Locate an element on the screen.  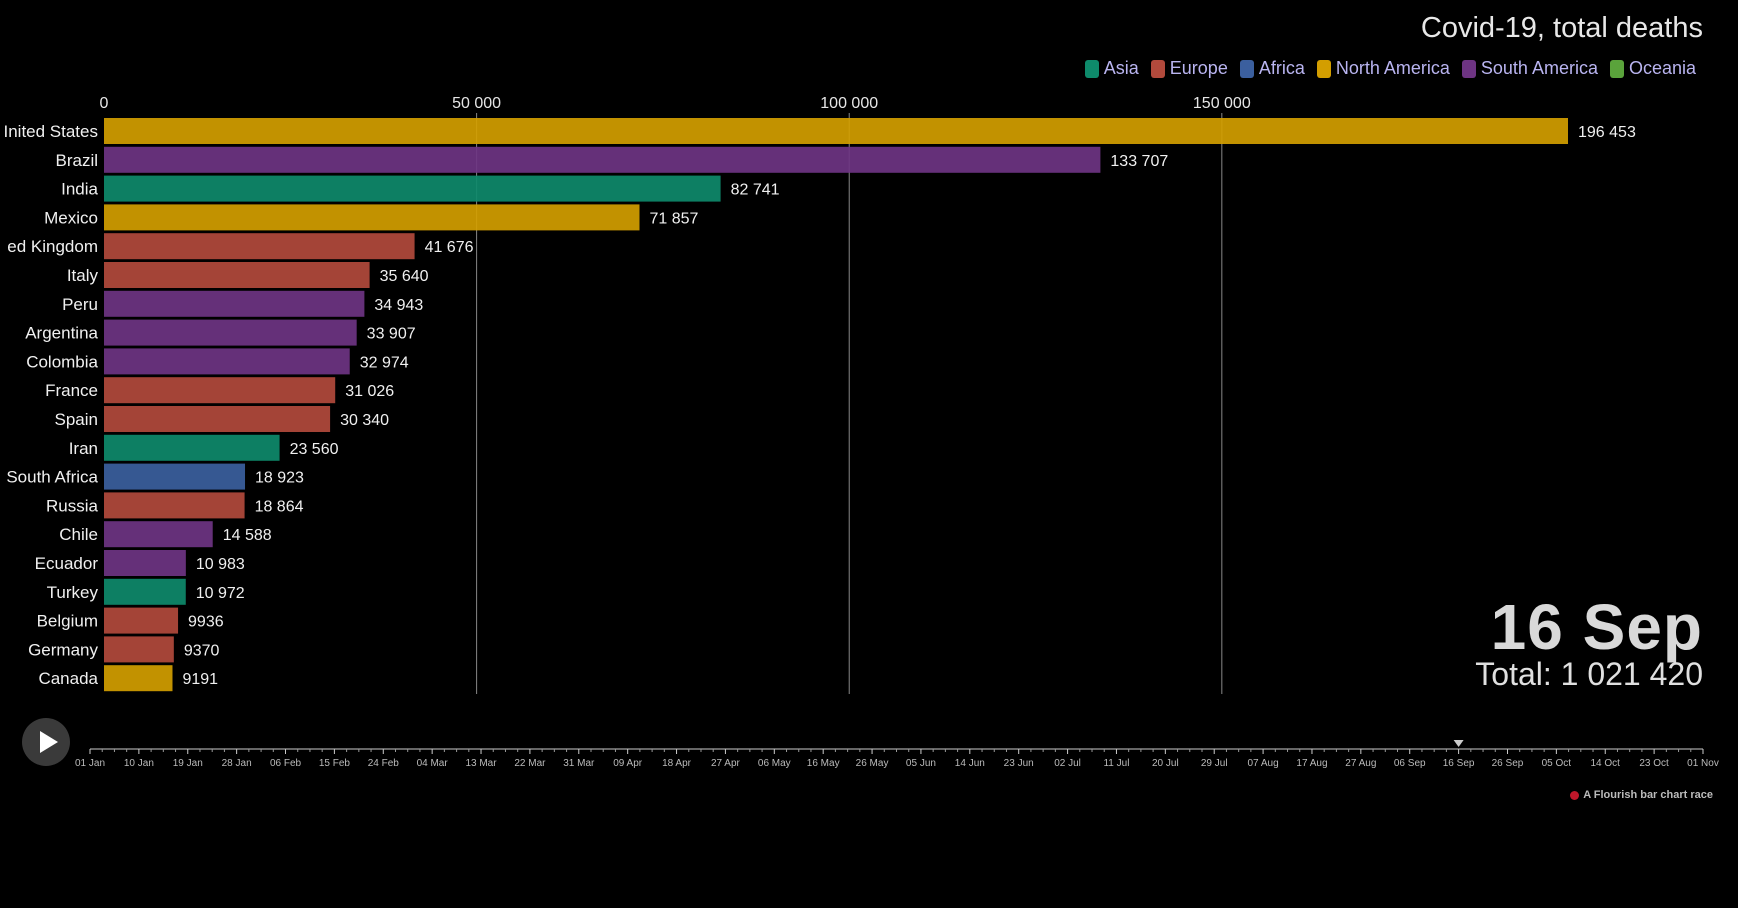
category-label: Mexico is located at coordinates (71, 217).